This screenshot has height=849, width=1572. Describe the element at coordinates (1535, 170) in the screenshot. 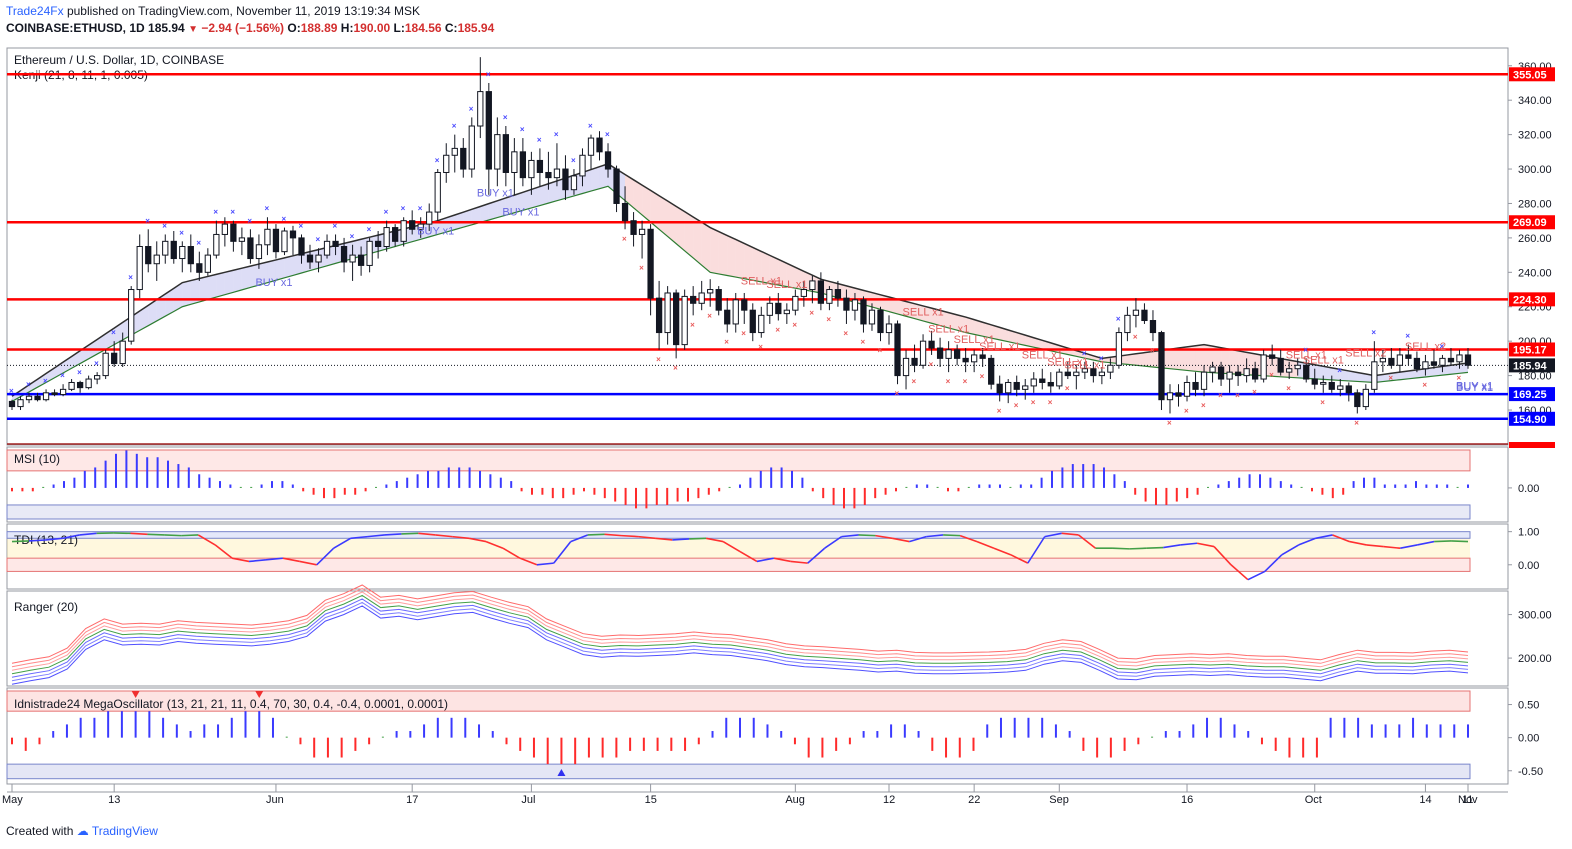

I see `y-tick-label: 300.00` at that location.